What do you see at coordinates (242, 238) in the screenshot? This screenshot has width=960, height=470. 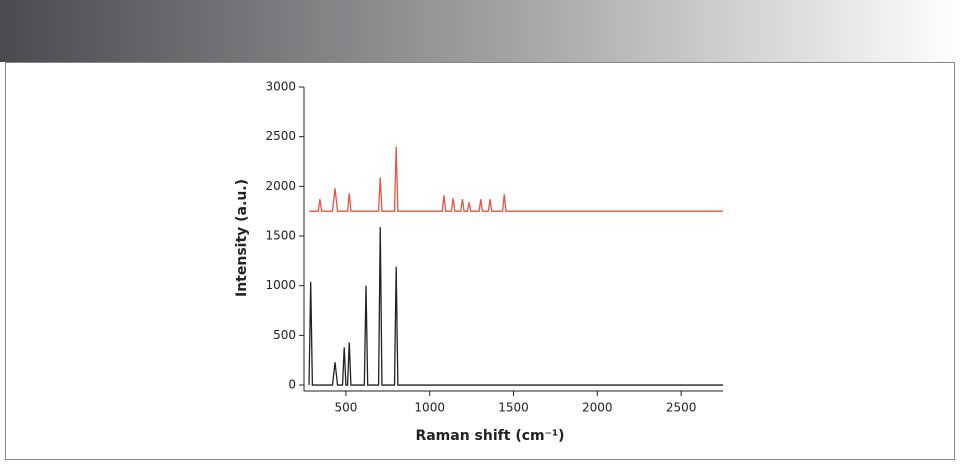 I see `y-axis-label: Intensity (a.u.)` at bounding box center [242, 238].